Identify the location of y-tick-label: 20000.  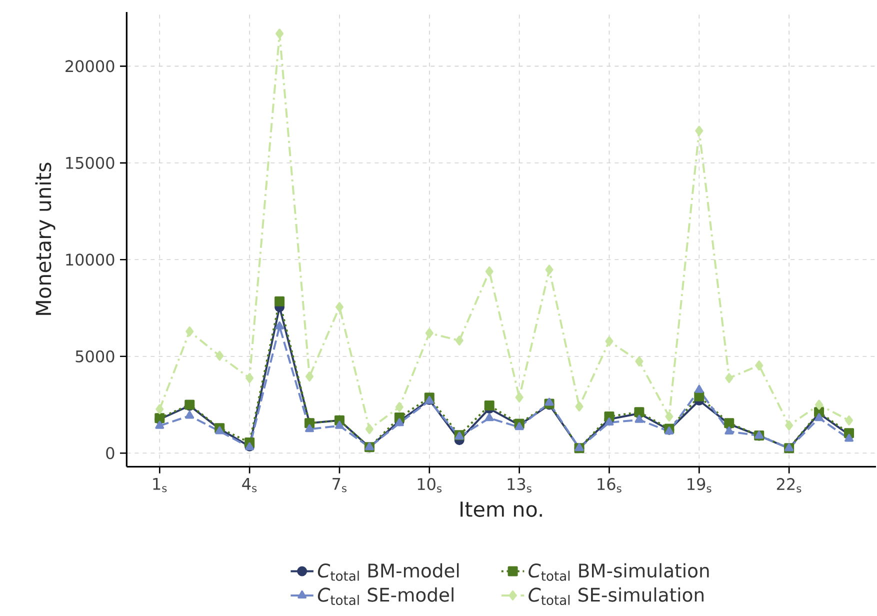
(90, 66).